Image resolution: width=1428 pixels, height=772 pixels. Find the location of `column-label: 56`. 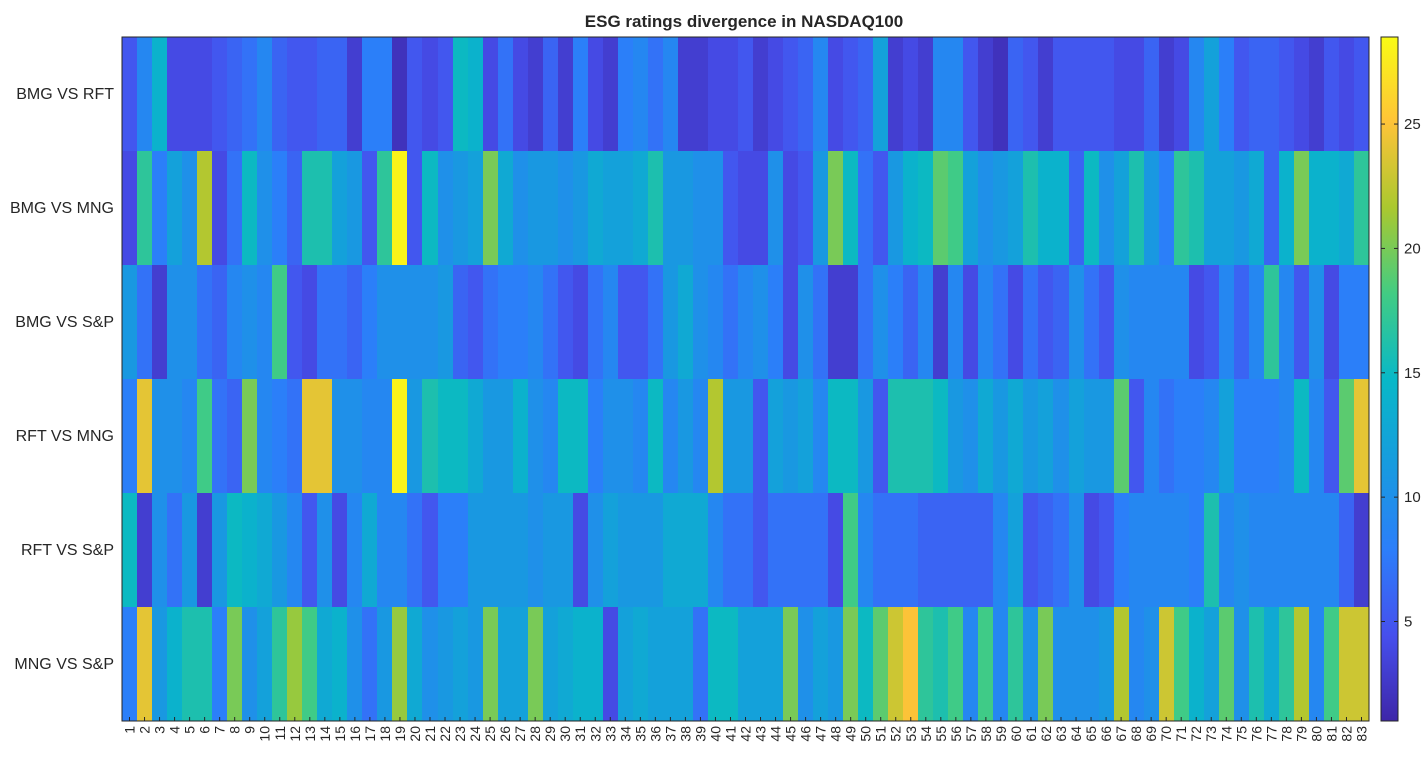

column-label: 56 is located at coordinates (956, 734).